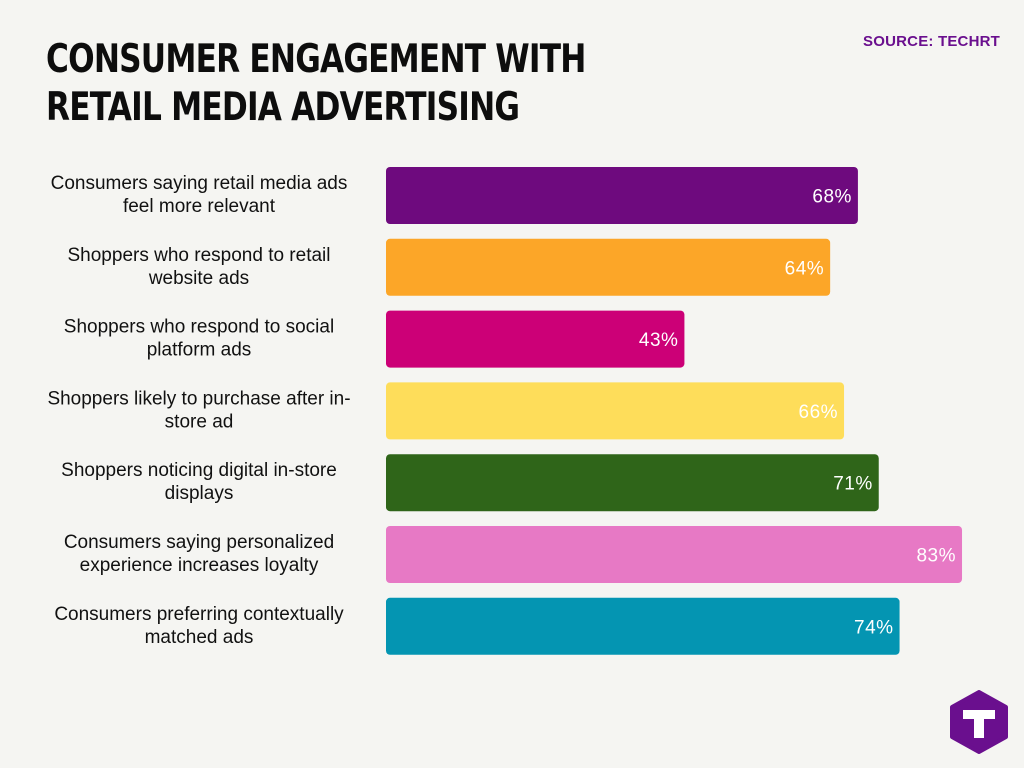 The width and height of the screenshot is (1024, 768). Describe the element at coordinates (659, 340) in the screenshot. I see `bar-value-label-3: 43%` at that location.